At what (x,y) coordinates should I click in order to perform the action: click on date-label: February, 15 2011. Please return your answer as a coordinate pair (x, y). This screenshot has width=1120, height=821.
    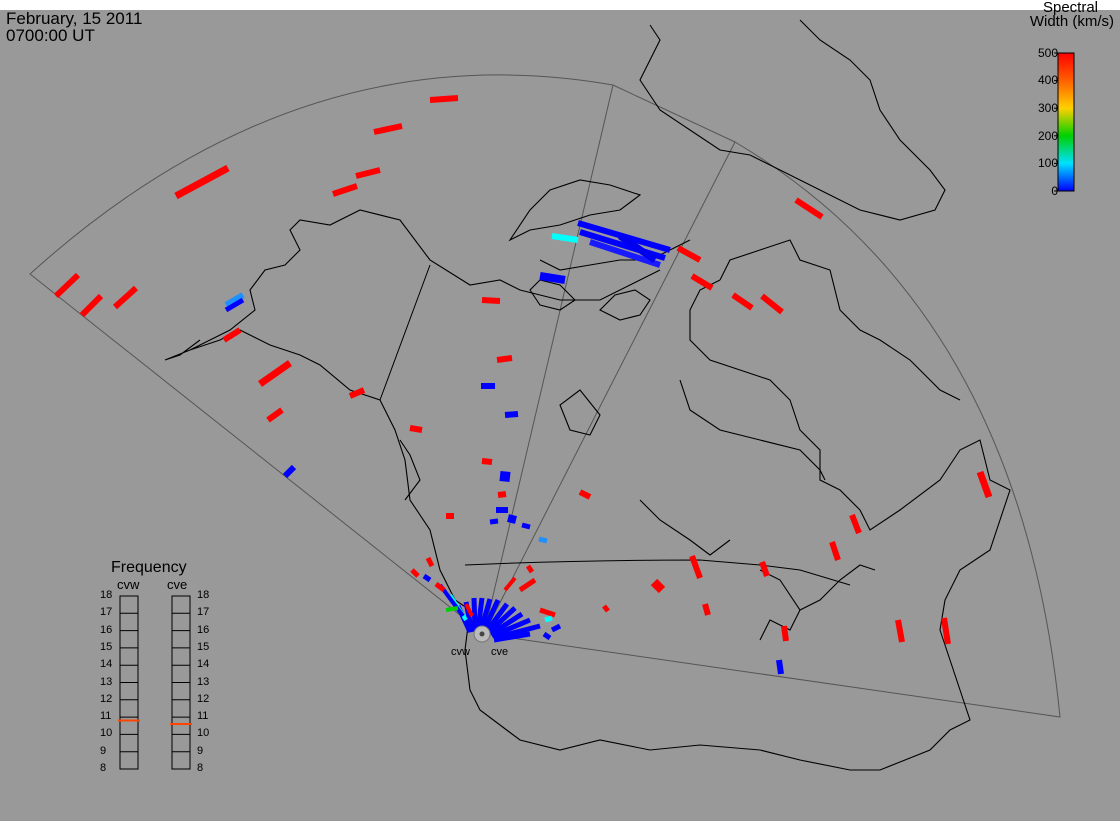
    Looking at the image, I should click on (74, 18).